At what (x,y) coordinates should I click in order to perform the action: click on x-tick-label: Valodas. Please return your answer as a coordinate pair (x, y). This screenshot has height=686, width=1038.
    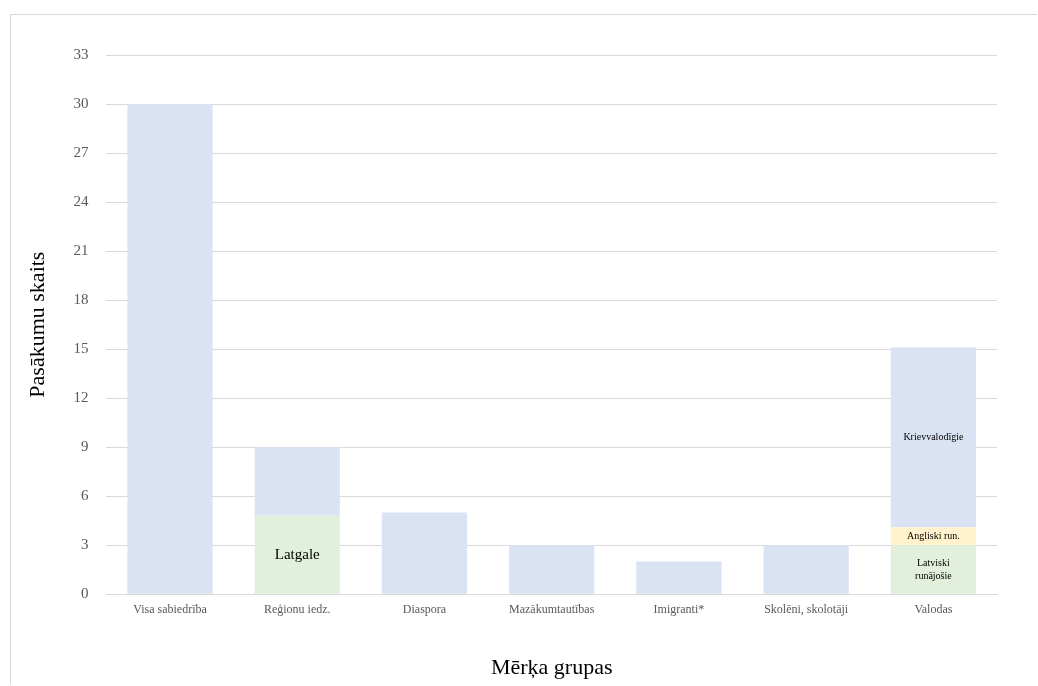
    Looking at the image, I should click on (933, 608).